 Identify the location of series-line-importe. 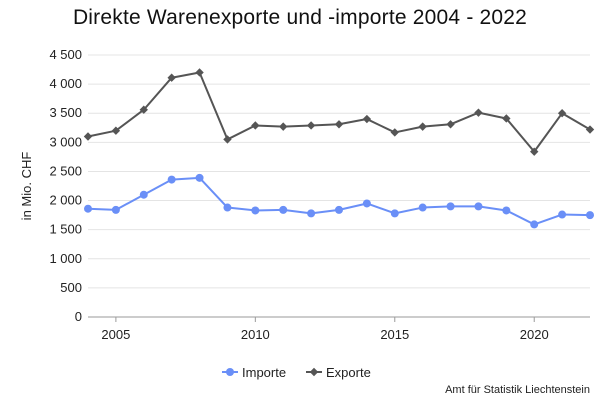
(339, 201).